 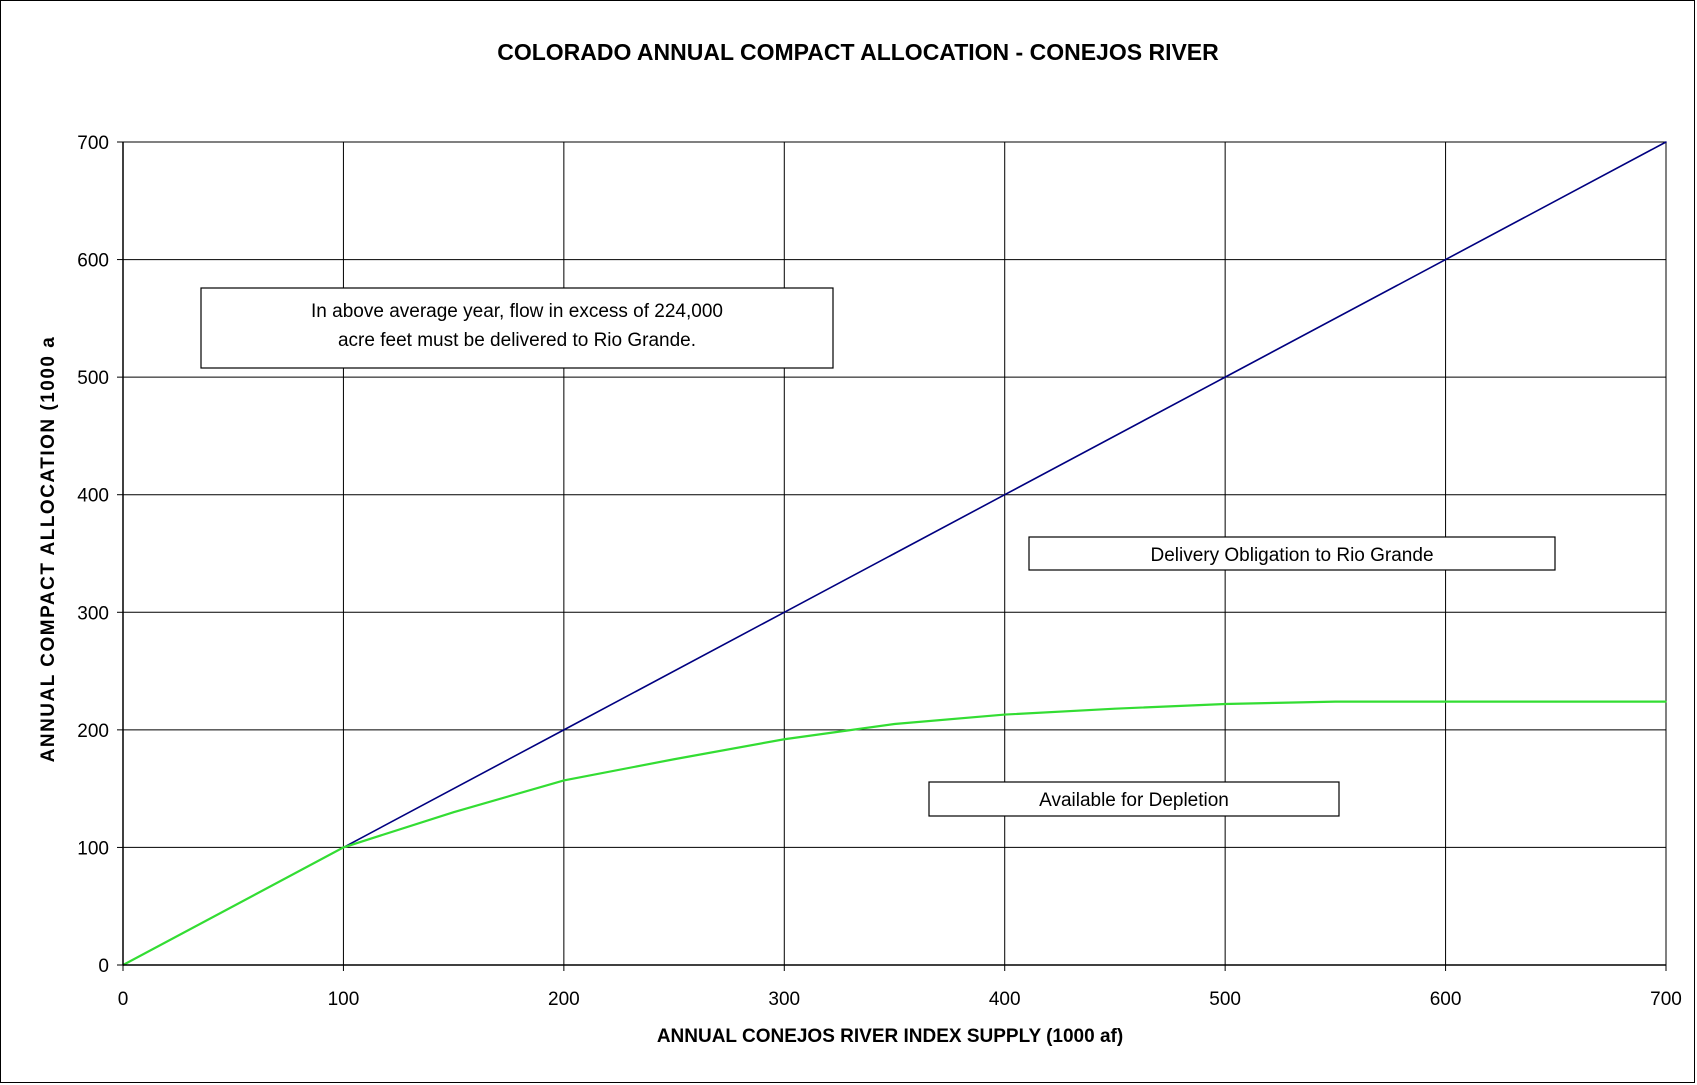 What do you see at coordinates (93, 731) in the screenshot?
I see `y-tick-label: 200` at bounding box center [93, 731].